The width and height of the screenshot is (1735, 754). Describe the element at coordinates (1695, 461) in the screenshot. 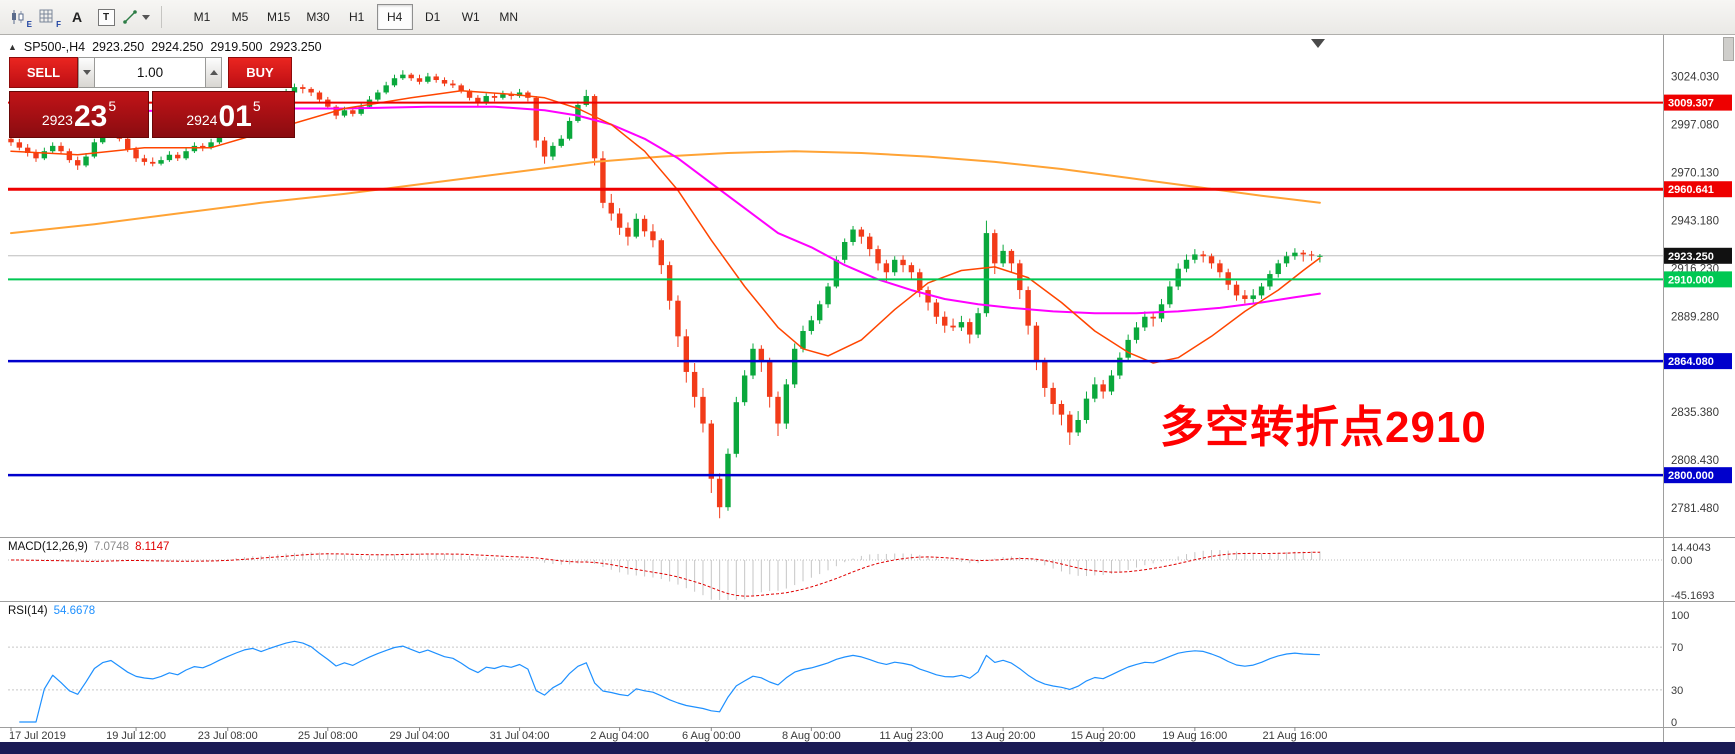

I see `svg-text: 2808.430` at that location.